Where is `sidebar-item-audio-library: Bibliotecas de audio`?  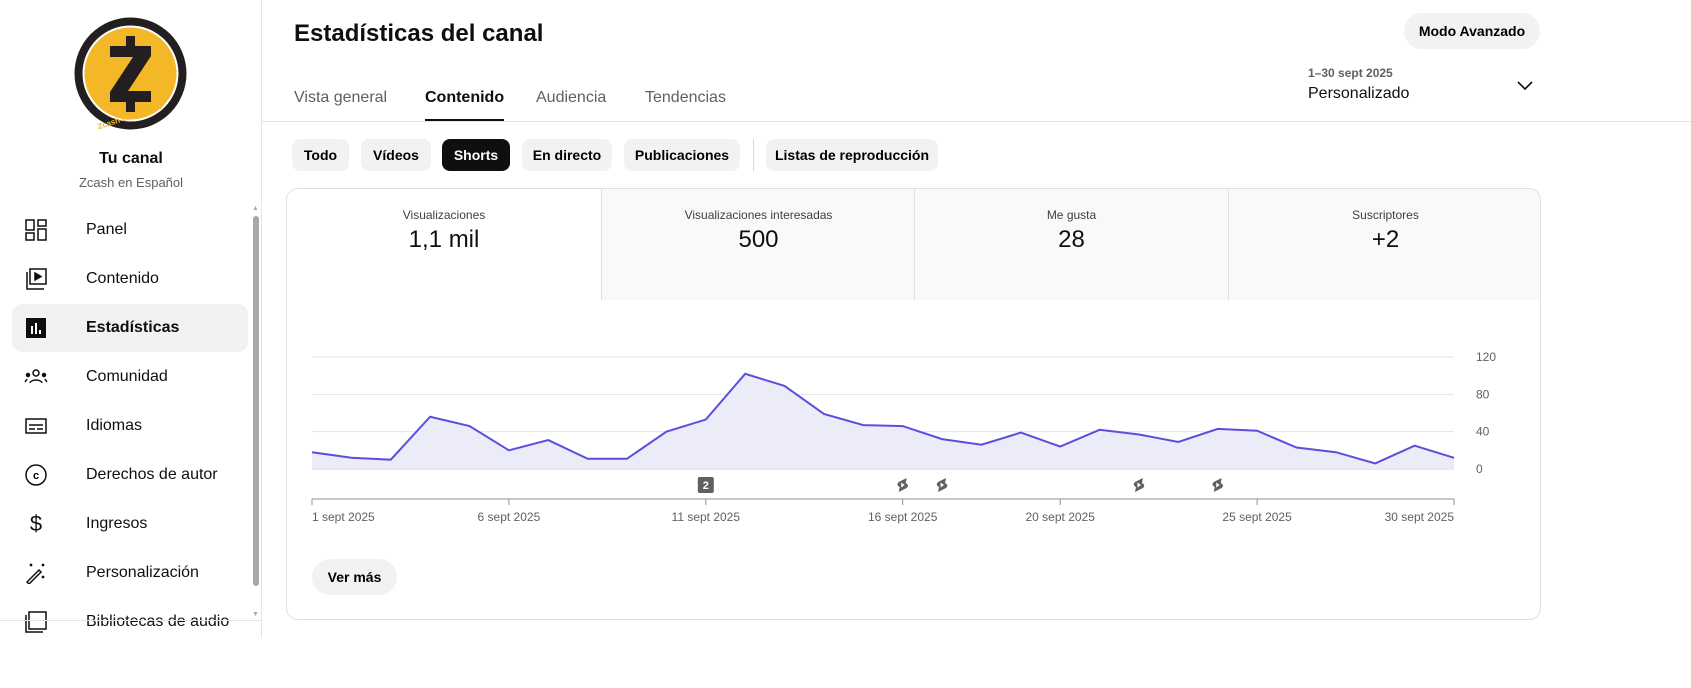 sidebar-item-audio-library: Bibliotecas de audio is located at coordinates (130, 618).